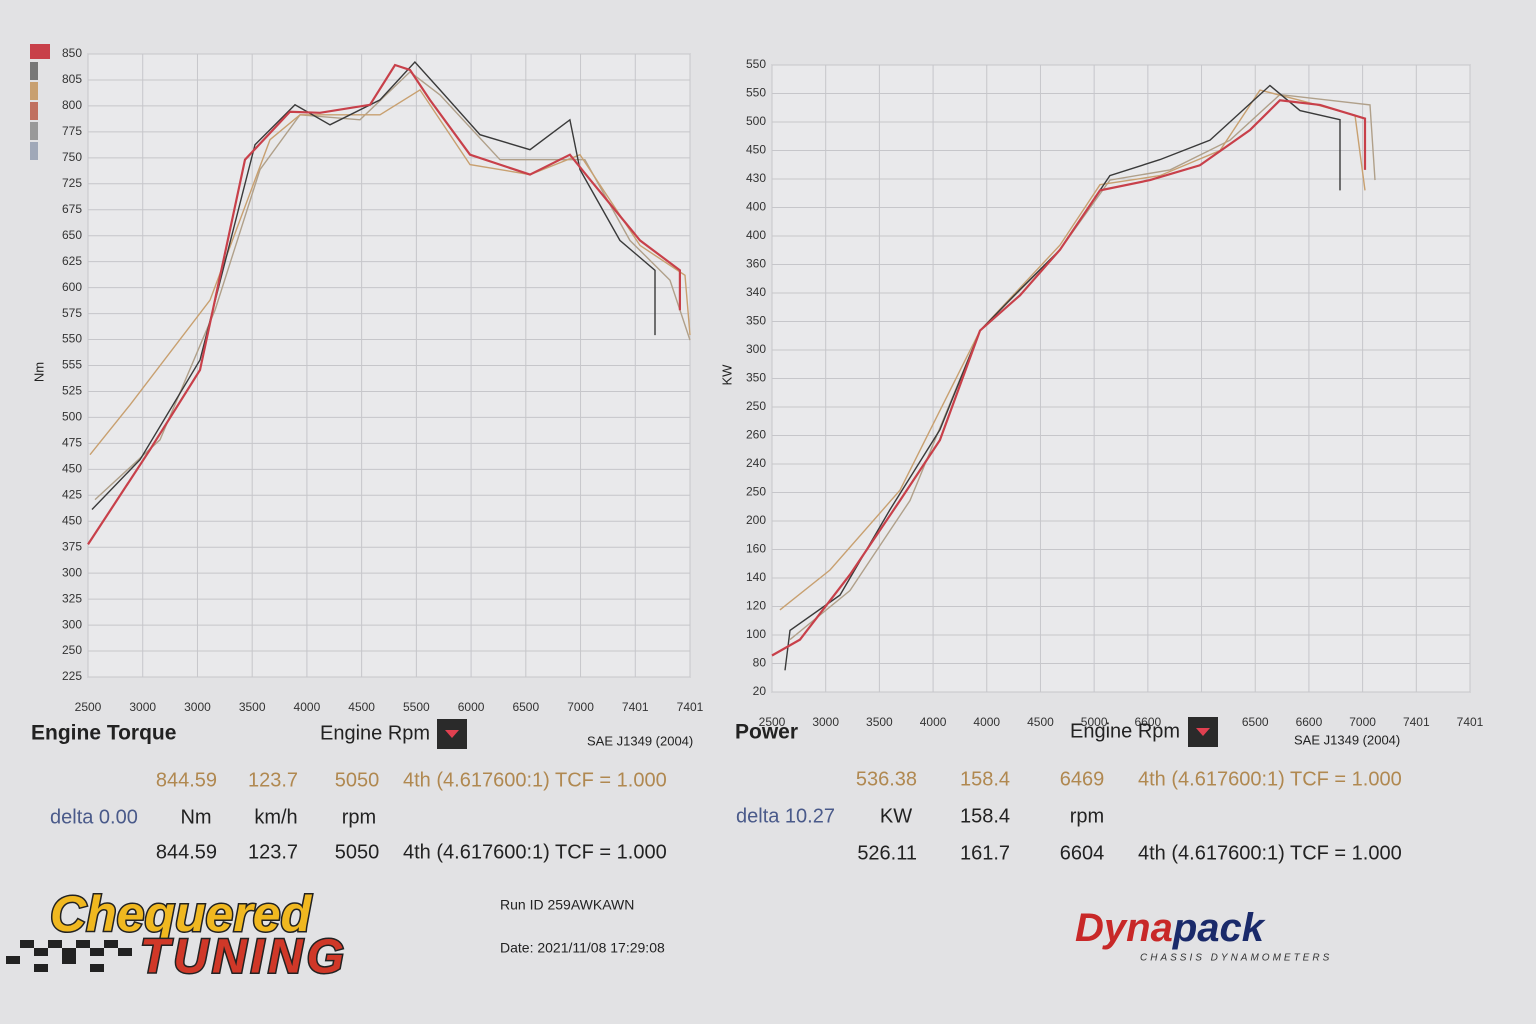  What do you see at coordinates (760, 663) in the screenshot?
I see `y-tick-label: 80` at bounding box center [760, 663].